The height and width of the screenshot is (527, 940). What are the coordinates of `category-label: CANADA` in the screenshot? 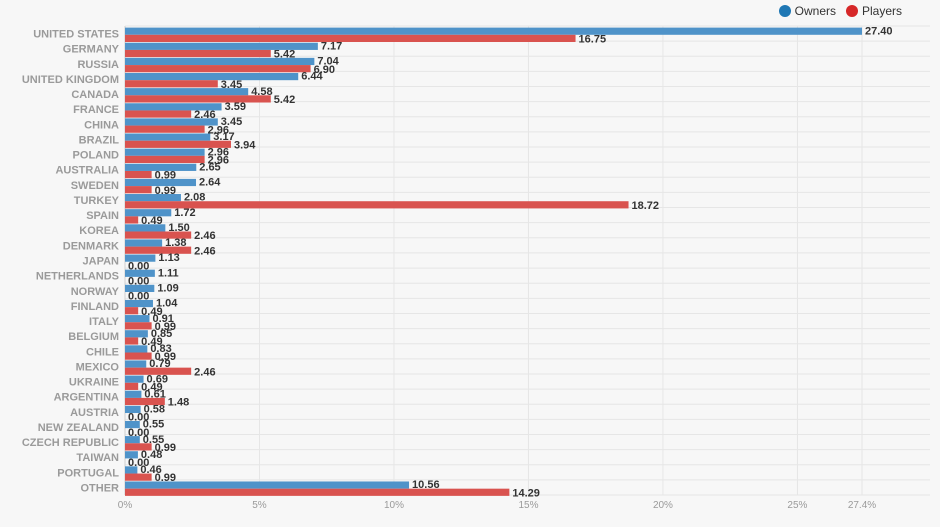 It's located at (95, 95).